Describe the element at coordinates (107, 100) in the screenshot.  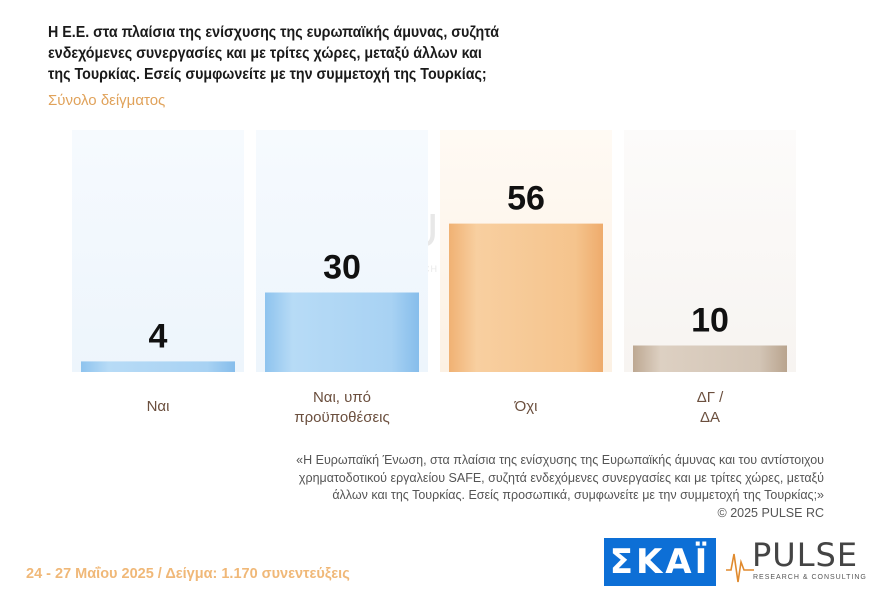
I see `chart-subtitle: Σύνολο δείγματος` at that location.